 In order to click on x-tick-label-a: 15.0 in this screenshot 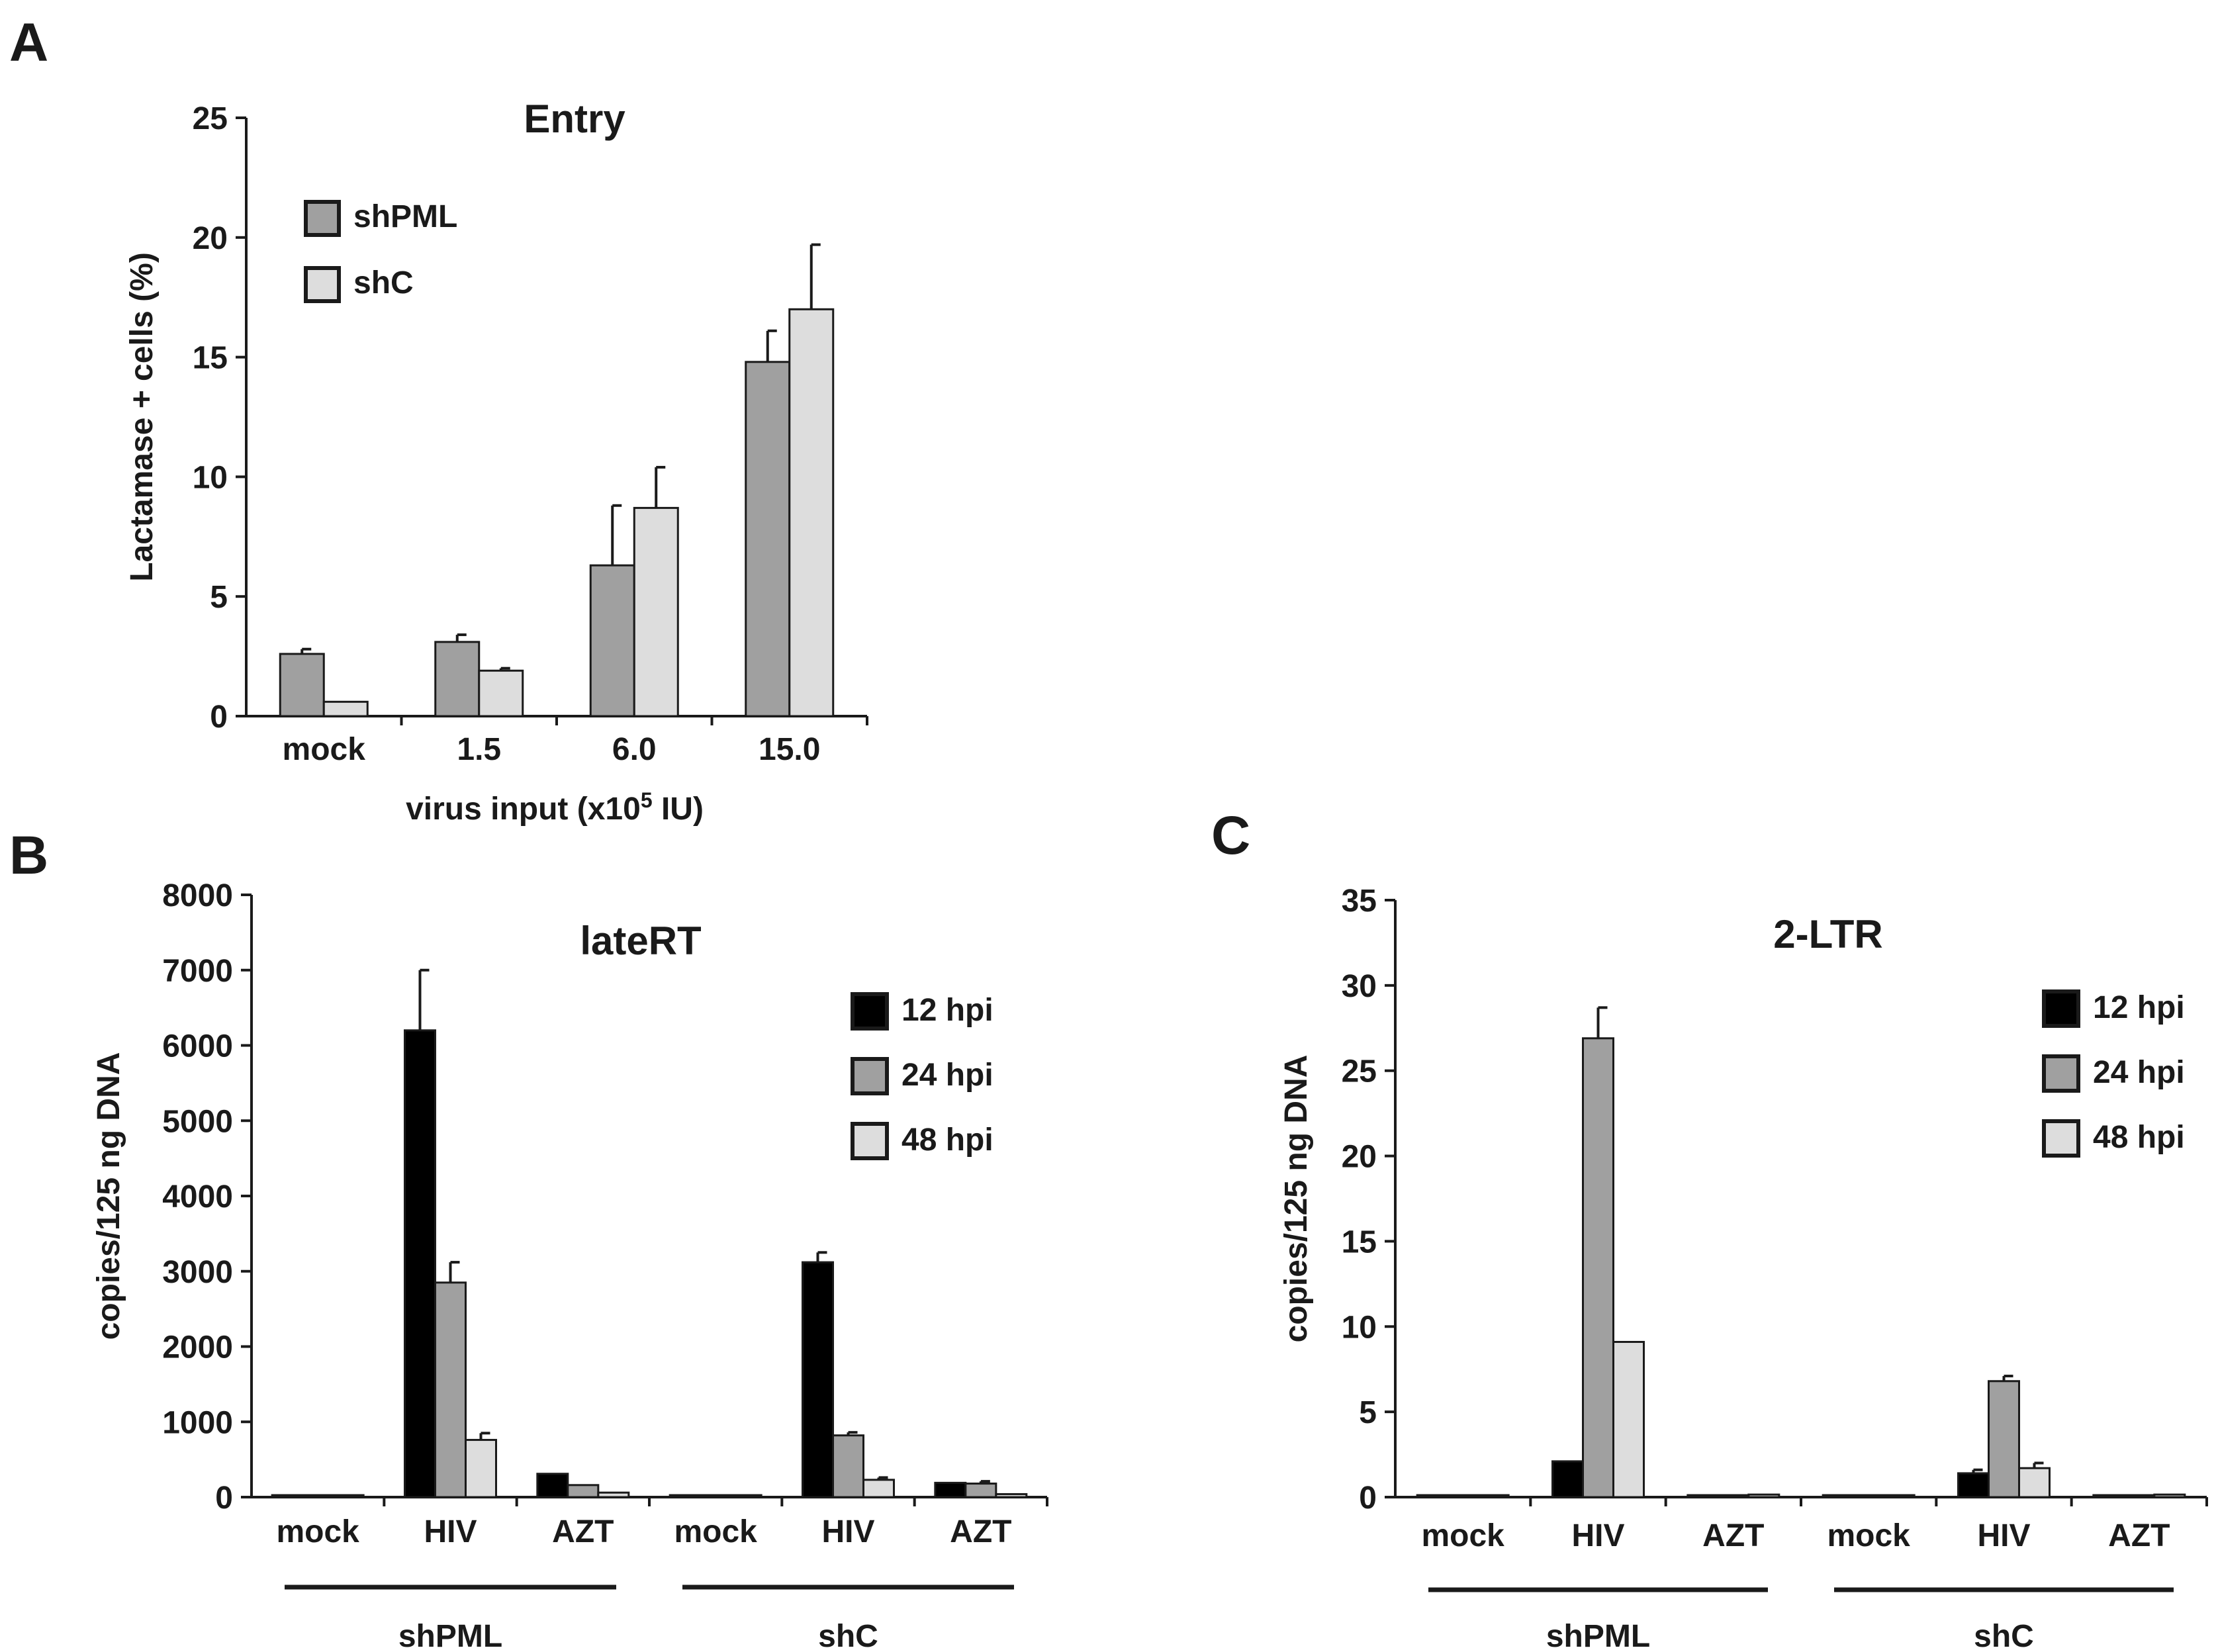, I will do `click(789, 749)`.